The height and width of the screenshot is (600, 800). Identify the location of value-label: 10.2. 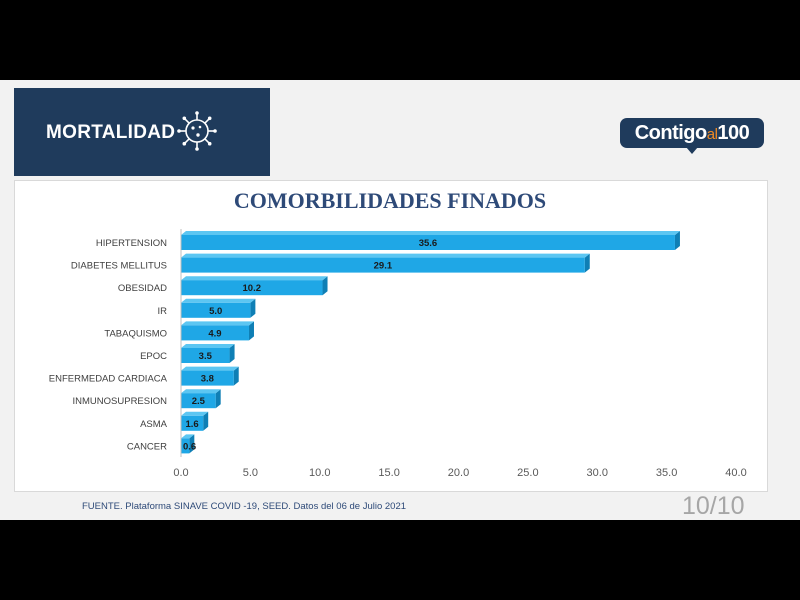
(252, 288).